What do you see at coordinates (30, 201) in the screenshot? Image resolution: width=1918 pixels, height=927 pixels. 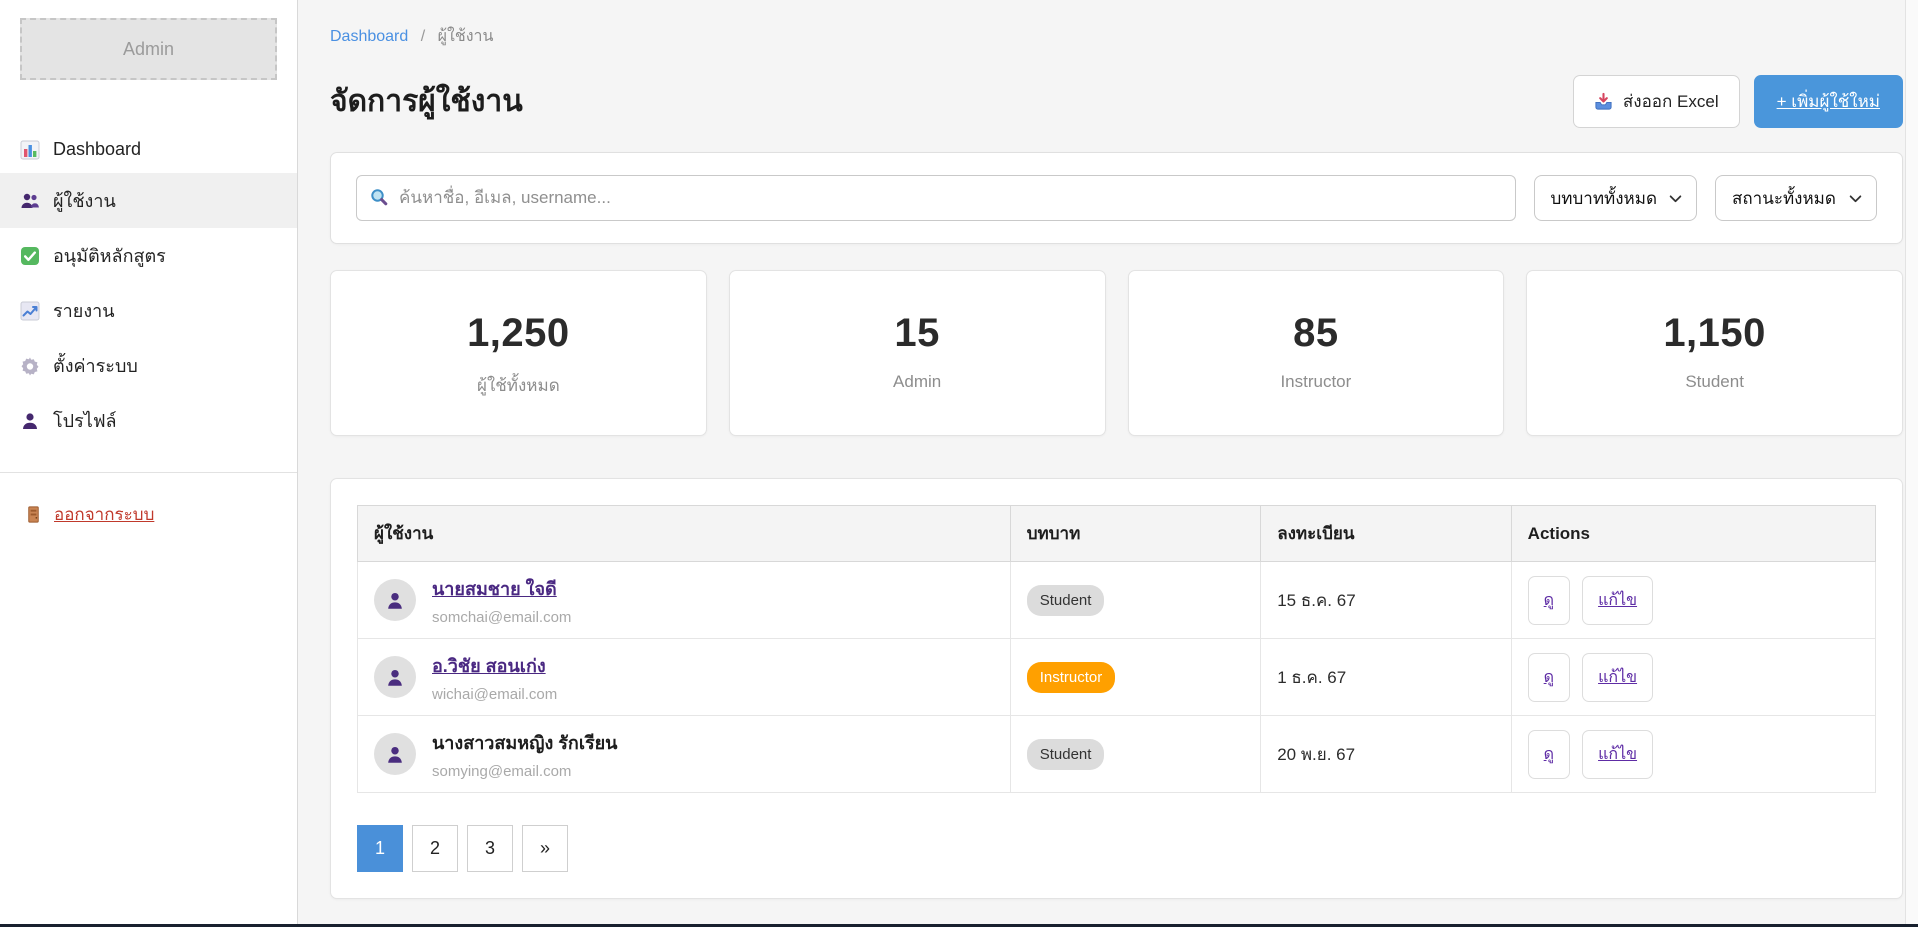 I see `users-icon` at bounding box center [30, 201].